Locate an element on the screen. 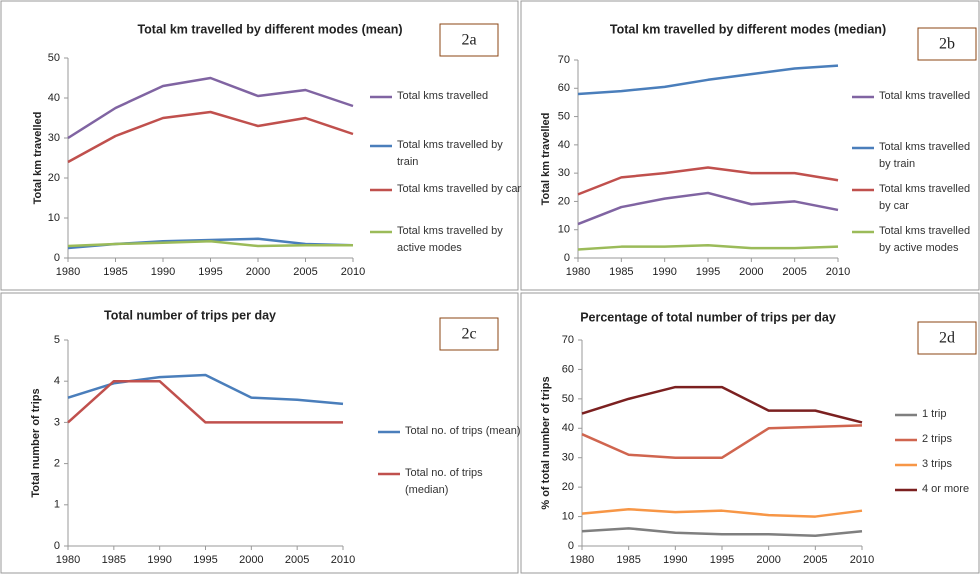 Image resolution: width=980 pixels, height=574 pixels. panel-label: 2d is located at coordinates (947, 338).